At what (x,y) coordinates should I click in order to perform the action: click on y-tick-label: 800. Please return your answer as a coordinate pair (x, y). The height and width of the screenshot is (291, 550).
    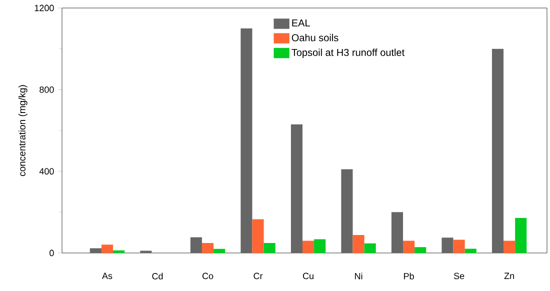
    Looking at the image, I should click on (47, 89).